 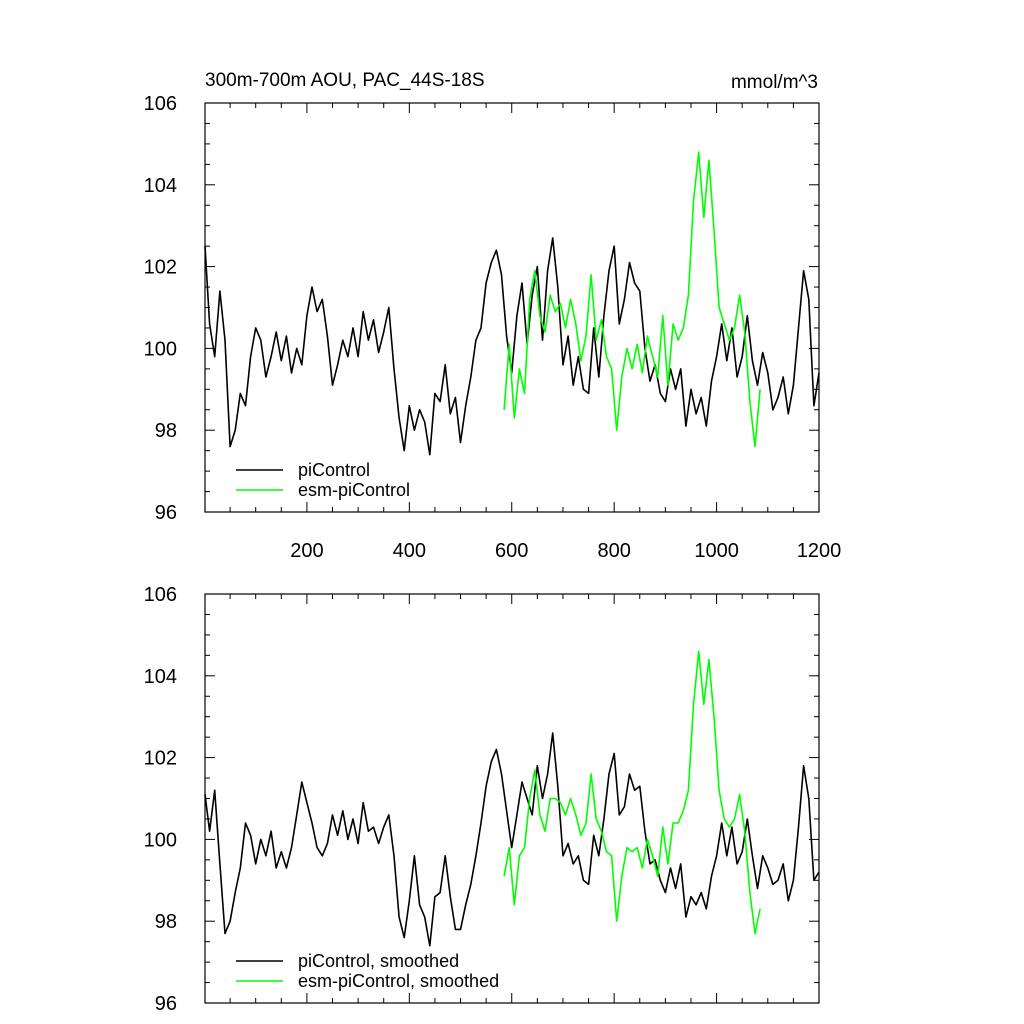 I want to click on legend-label-esm-piControl-smoothed: esm-piControl, smoothed, so click(x=398, y=981).